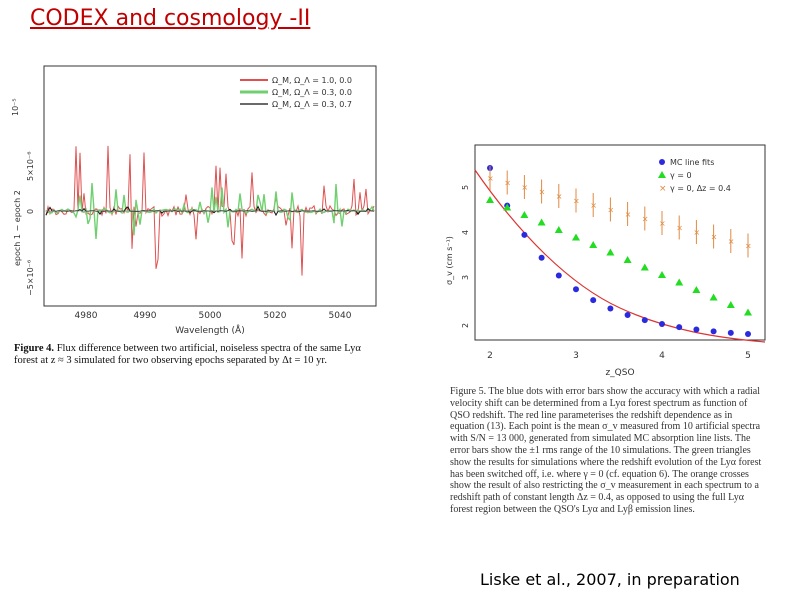 The width and height of the screenshot is (794, 595). What do you see at coordinates (681, 175) in the screenshot?
I see `legend-item-2: γ = 0` at bounding box center [681, 175].